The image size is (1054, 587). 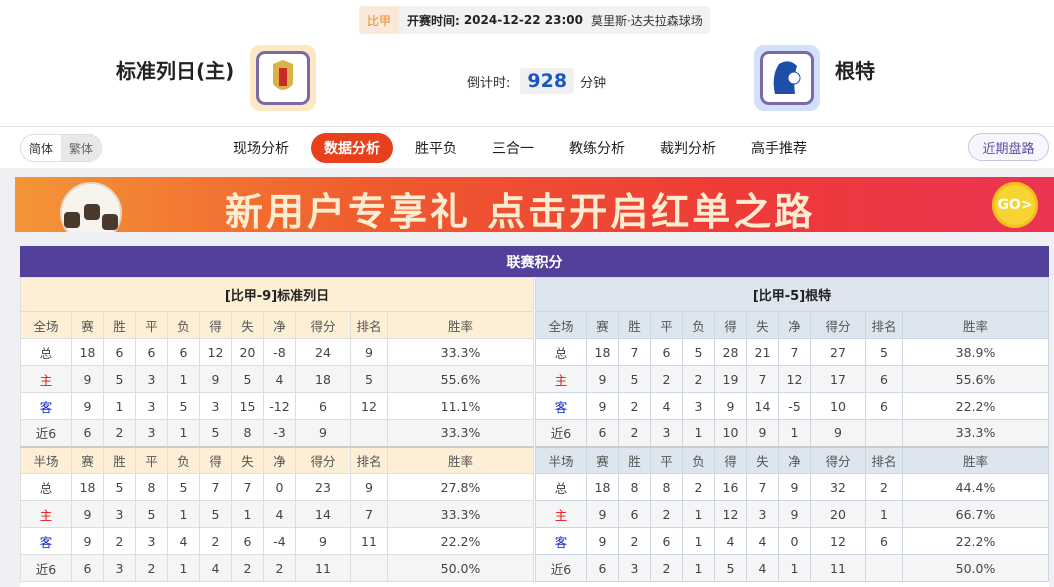 What do you see at coordinates (884, 568) in the screenshot?
I see `stat-cell` at bounding box center [884, 568].